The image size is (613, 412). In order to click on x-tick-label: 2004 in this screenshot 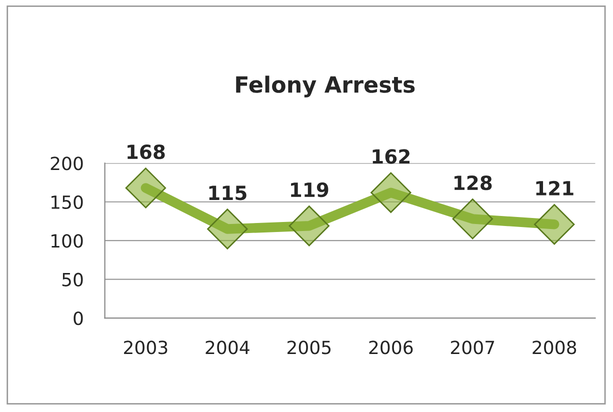, I will do `click(228, 347)`.